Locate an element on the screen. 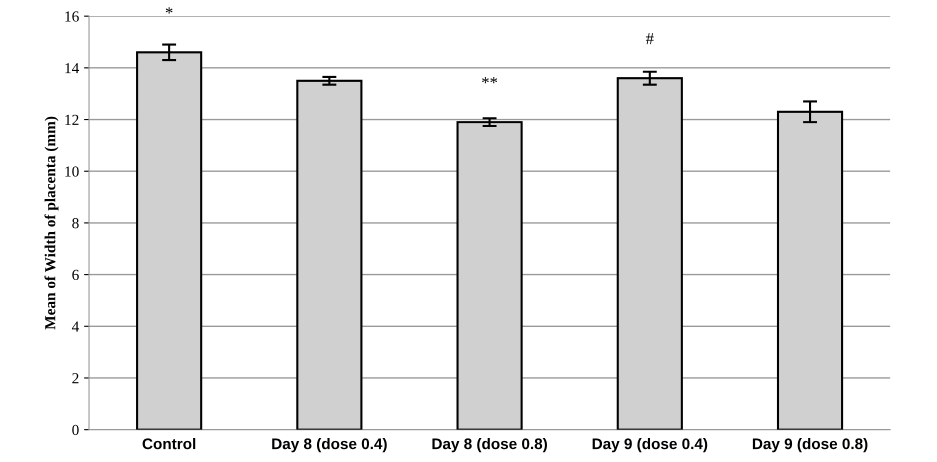 This screenshot has width=937, height=462. x-tick-label: Day 8 (dose 0.8) is located at coordinates (489, 445).